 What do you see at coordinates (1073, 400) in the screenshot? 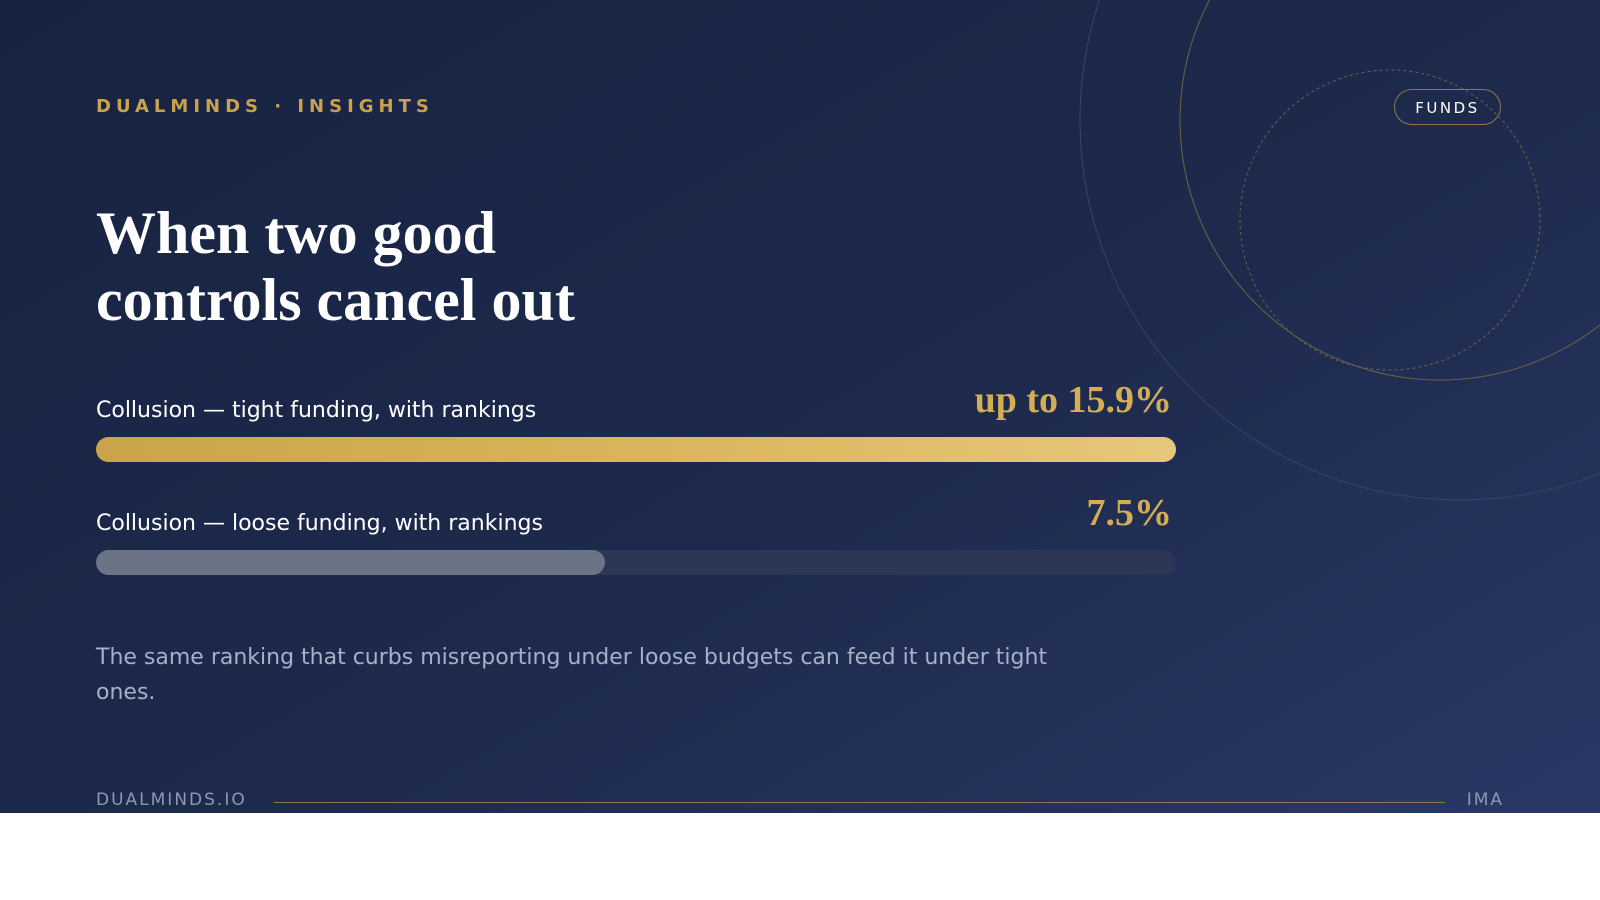
I see `value-label: up to 15.9%` at bounding box center [1073, 400].